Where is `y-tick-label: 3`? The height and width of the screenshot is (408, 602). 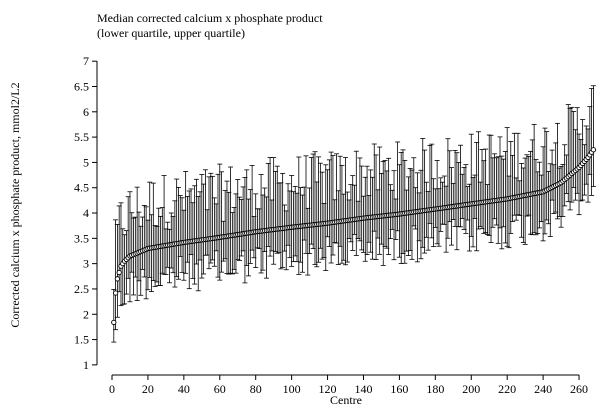 y-tick-label: 3 is located at coordinates (86, 264).